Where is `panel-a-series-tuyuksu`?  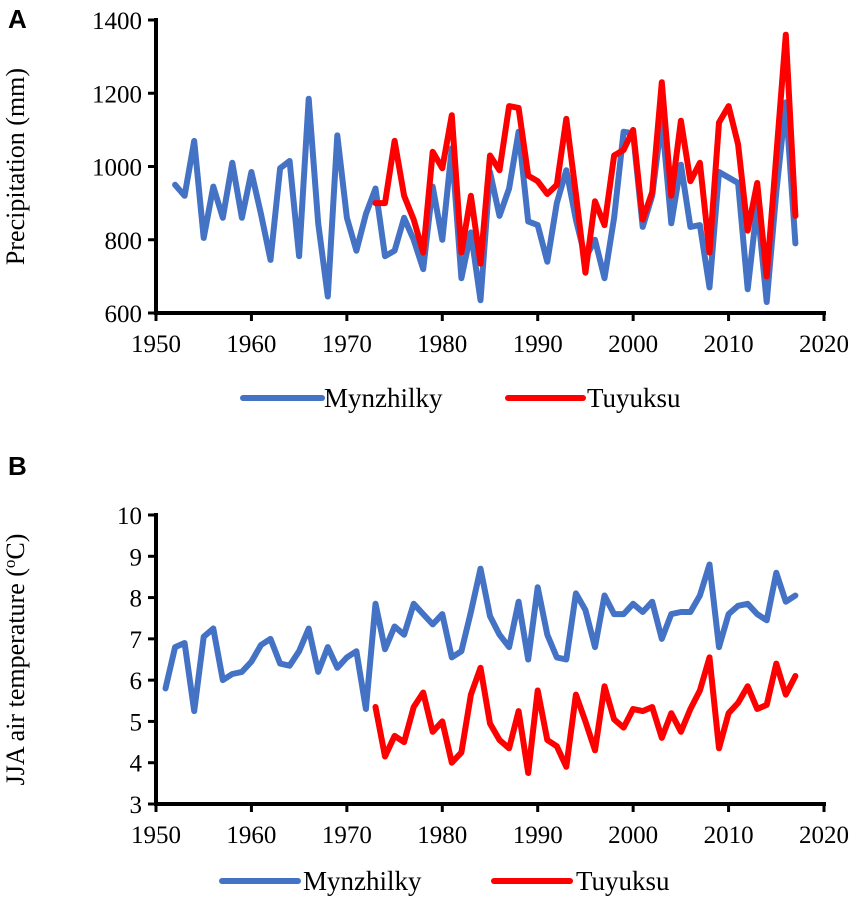
panel-a-series-tuyuksu is located at coordinates (585, 155).